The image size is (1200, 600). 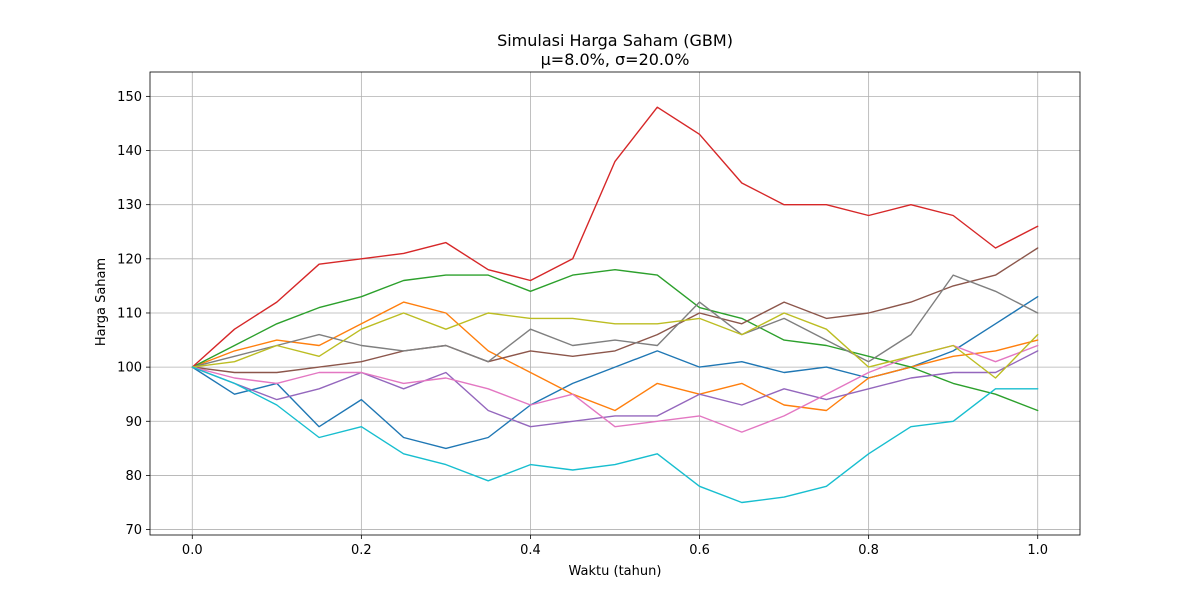 What do you see at coordinates (129, 368) in the screenshot?
I see `y-tick-label: 100` at bounding box center [129, 368].